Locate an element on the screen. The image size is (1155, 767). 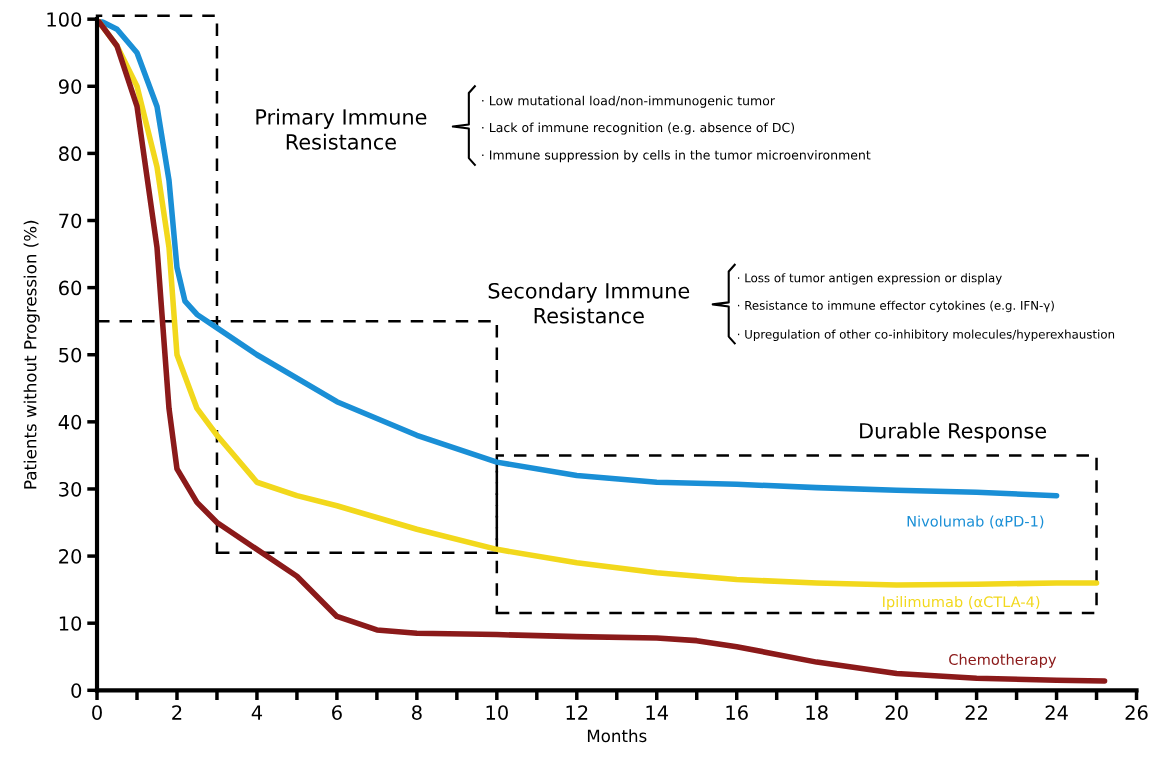
y-tick-label: 90 is located at coordinates (70, 86).